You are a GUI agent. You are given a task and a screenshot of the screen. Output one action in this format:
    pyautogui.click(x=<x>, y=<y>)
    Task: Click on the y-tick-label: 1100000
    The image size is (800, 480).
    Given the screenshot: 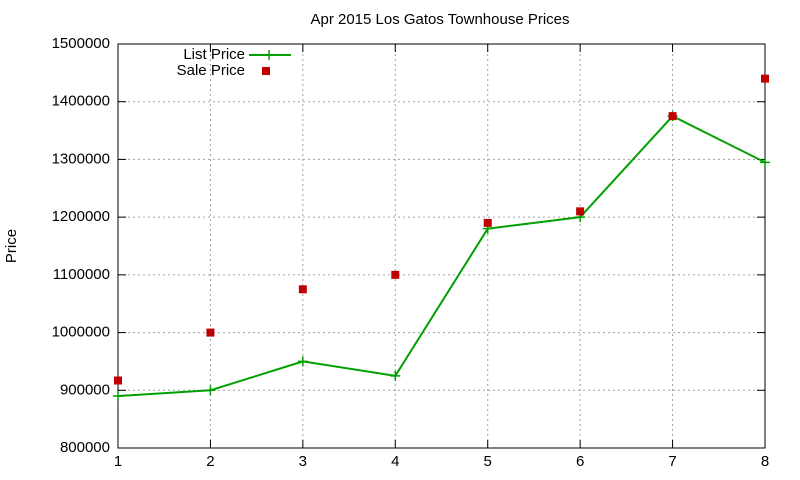 What is the action you would take?
    pyautogui.click(x=81, y=274)
    